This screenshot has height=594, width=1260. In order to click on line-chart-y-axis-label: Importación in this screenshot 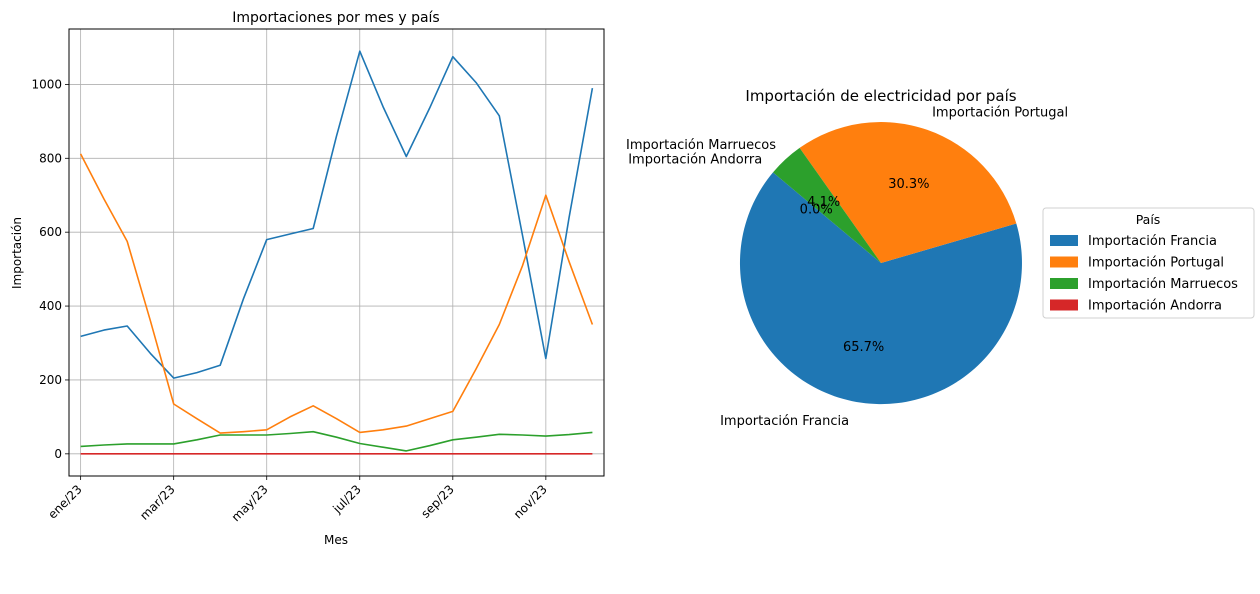, I will do `click(17, 253)`.